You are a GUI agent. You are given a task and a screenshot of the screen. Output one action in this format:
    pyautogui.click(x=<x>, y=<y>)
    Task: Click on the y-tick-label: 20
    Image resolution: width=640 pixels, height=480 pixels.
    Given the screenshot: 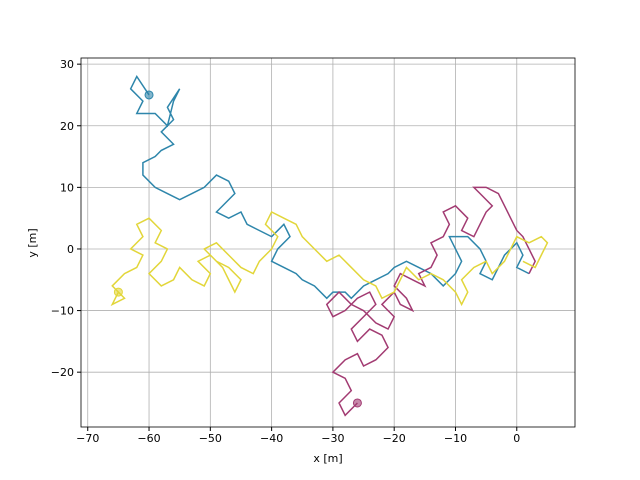 What is the action you would take?
    pyautogui.click(x=67, y=126)
    